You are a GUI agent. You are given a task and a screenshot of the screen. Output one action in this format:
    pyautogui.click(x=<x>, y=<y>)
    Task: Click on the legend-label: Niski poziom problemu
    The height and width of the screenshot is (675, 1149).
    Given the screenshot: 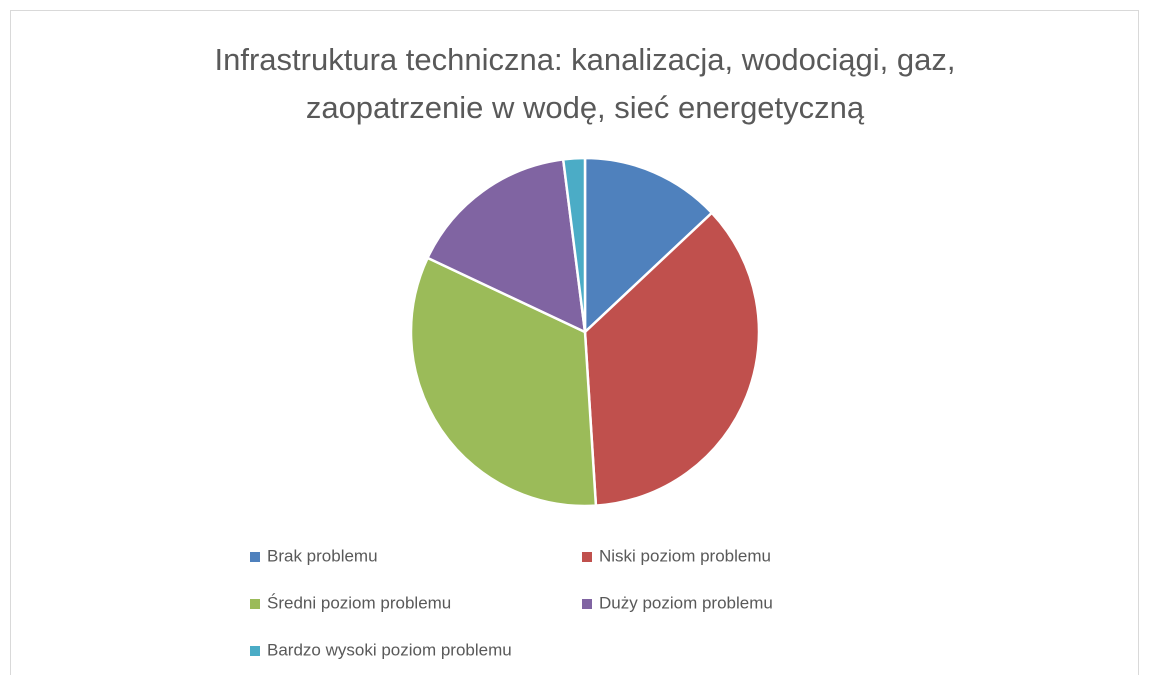 What is the action you would take?
    pyautogui.click(x=685, y=555)
    